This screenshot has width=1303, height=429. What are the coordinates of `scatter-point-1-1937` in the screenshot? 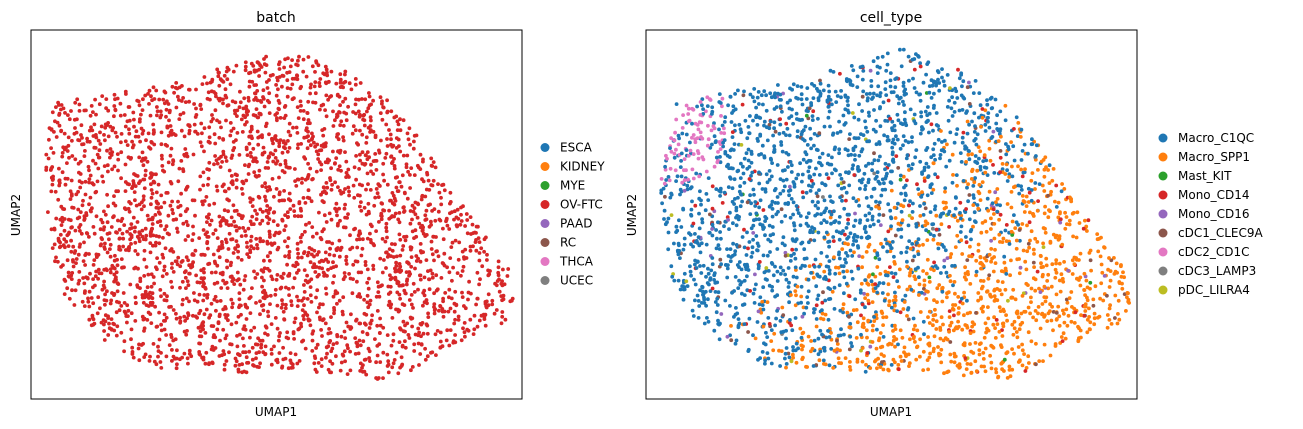 It's located at (703, 109).